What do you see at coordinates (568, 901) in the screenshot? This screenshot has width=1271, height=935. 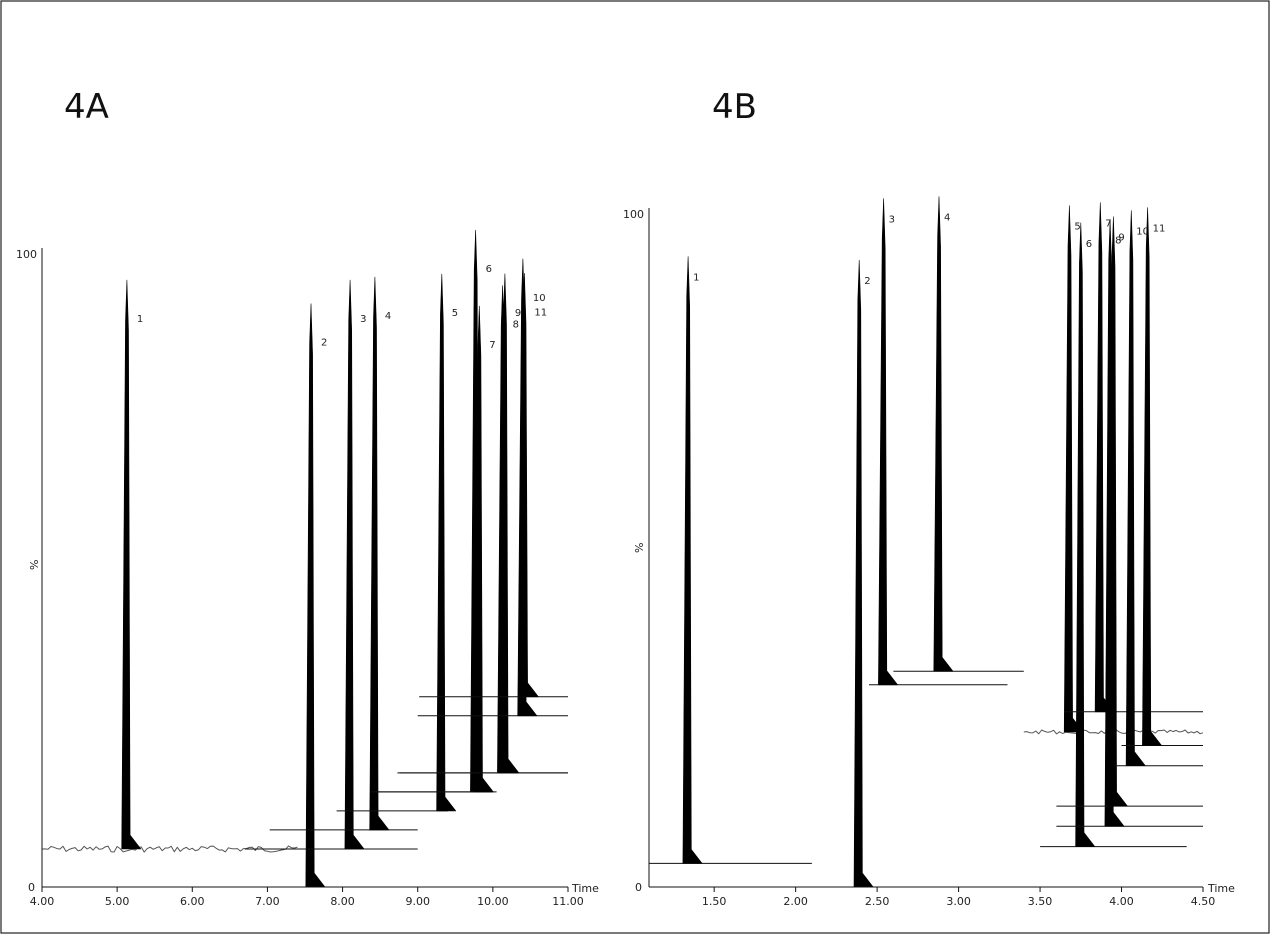 I see `panel-4a-x-tick-label: 11.00` at bounding box center [568, 901].